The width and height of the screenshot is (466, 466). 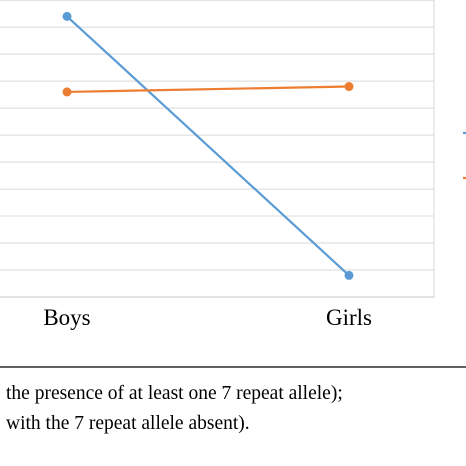 I want to click on caption-line-2: with the 7 repeat allele absent)., so click(x=128, y=423).